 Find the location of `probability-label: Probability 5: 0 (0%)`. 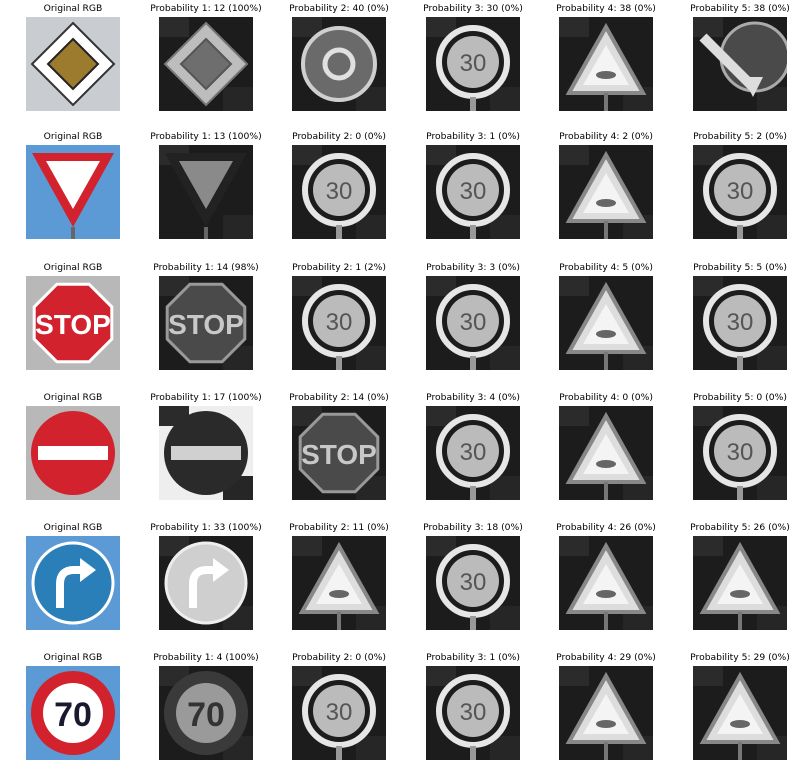

probability-label: Probability 5: 0 (0%) is located at coordinates (740, 397).